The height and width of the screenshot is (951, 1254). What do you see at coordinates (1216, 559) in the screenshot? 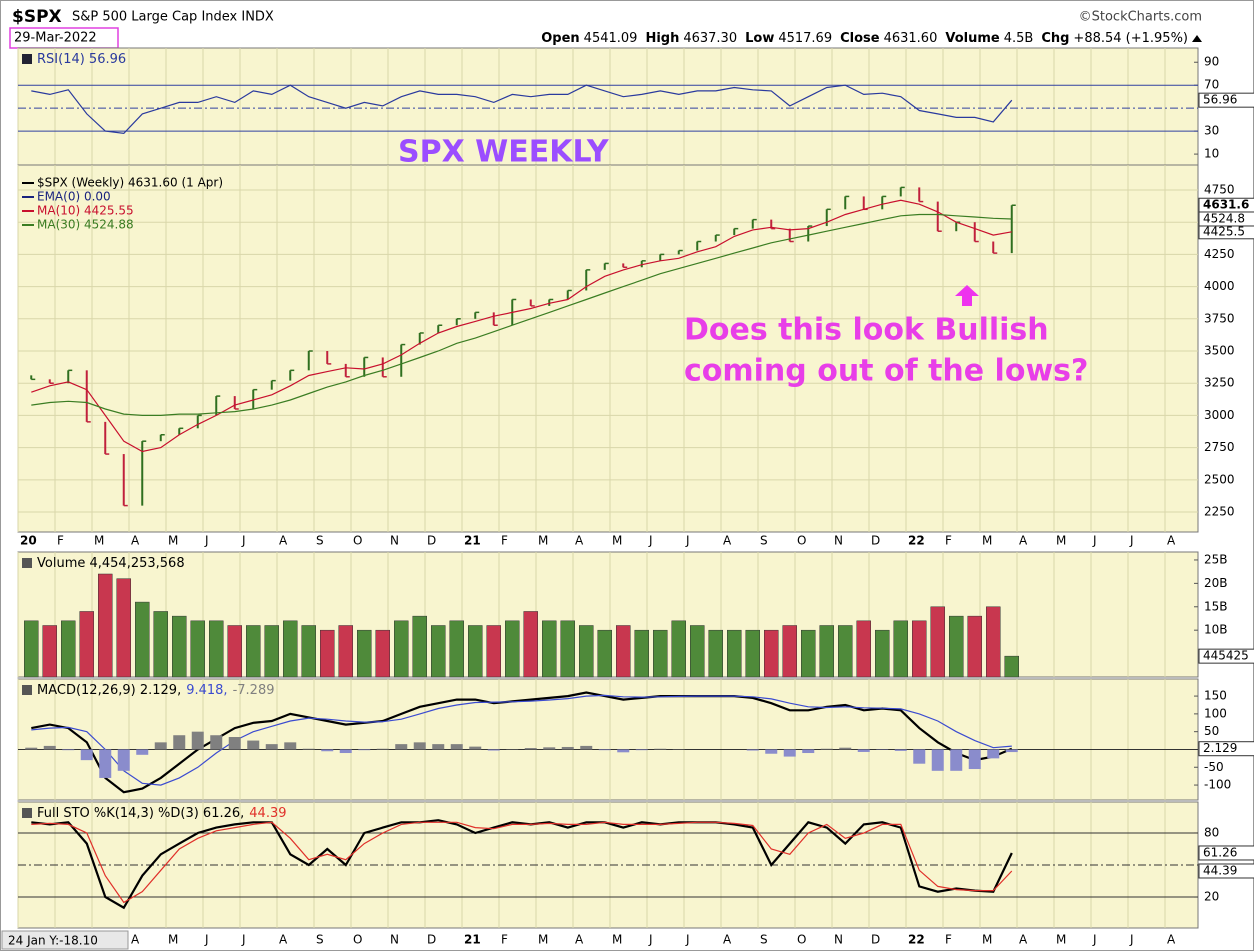
I see `y-tick-label: 25B` at bounding box center [1216, 559].